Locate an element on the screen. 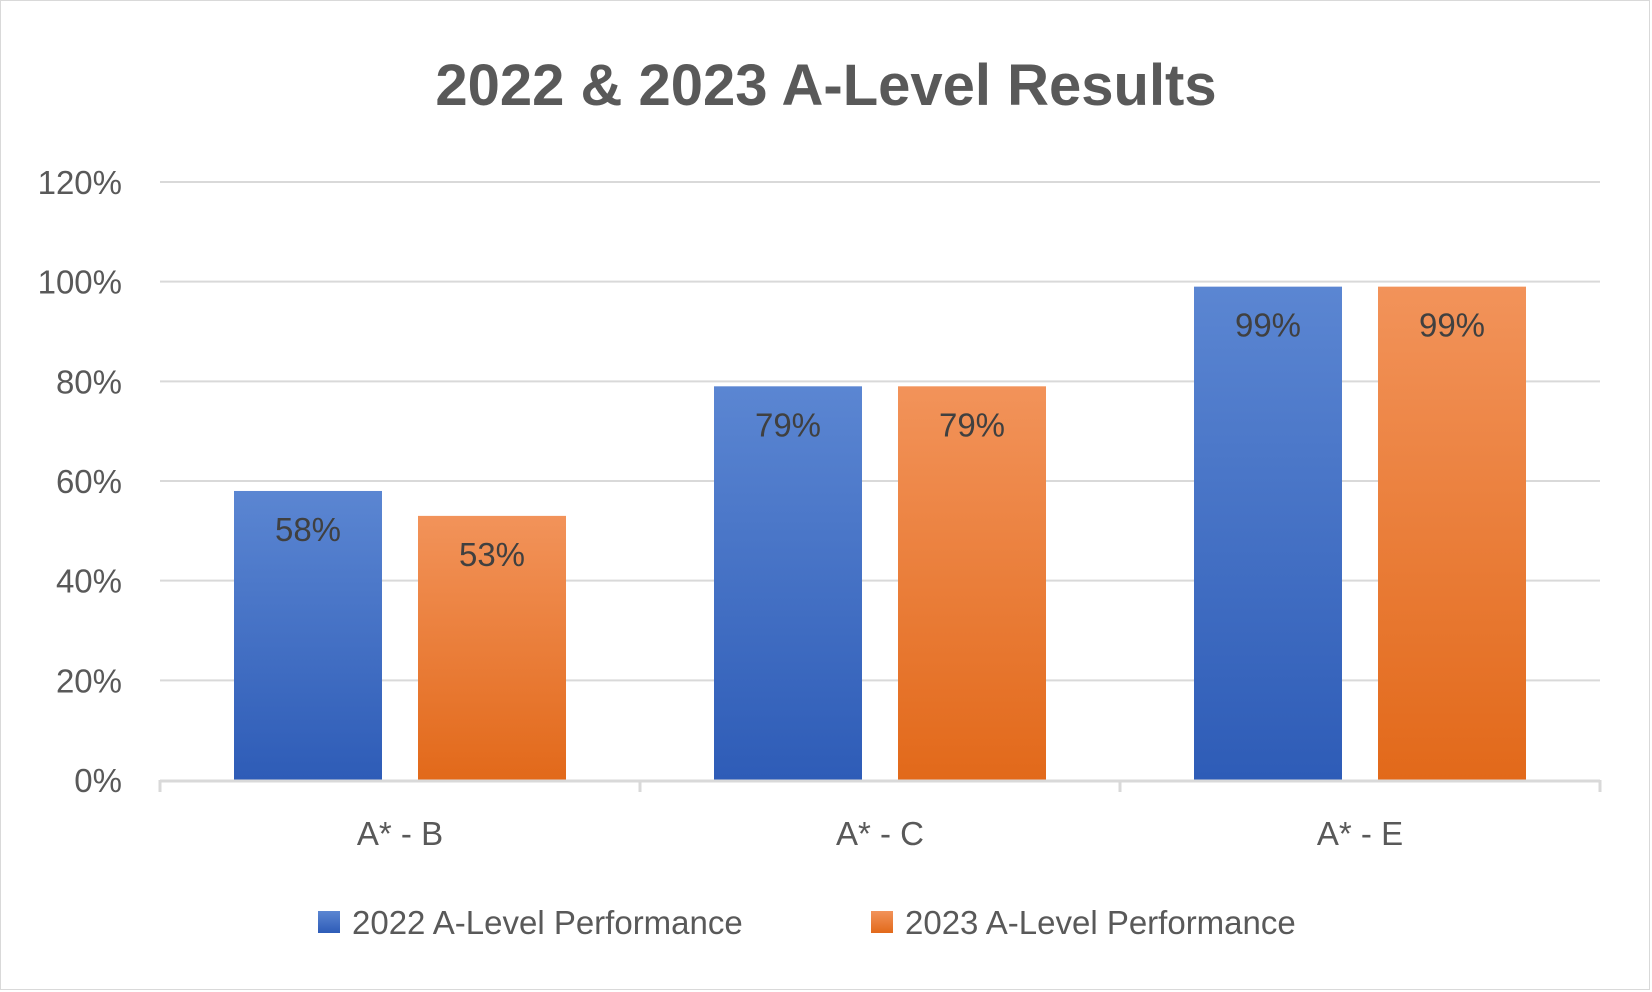 Image resolution: width=1652 pixels, height=992 pixels. y-tick-label: 120% is located at coordinates (80, 182).